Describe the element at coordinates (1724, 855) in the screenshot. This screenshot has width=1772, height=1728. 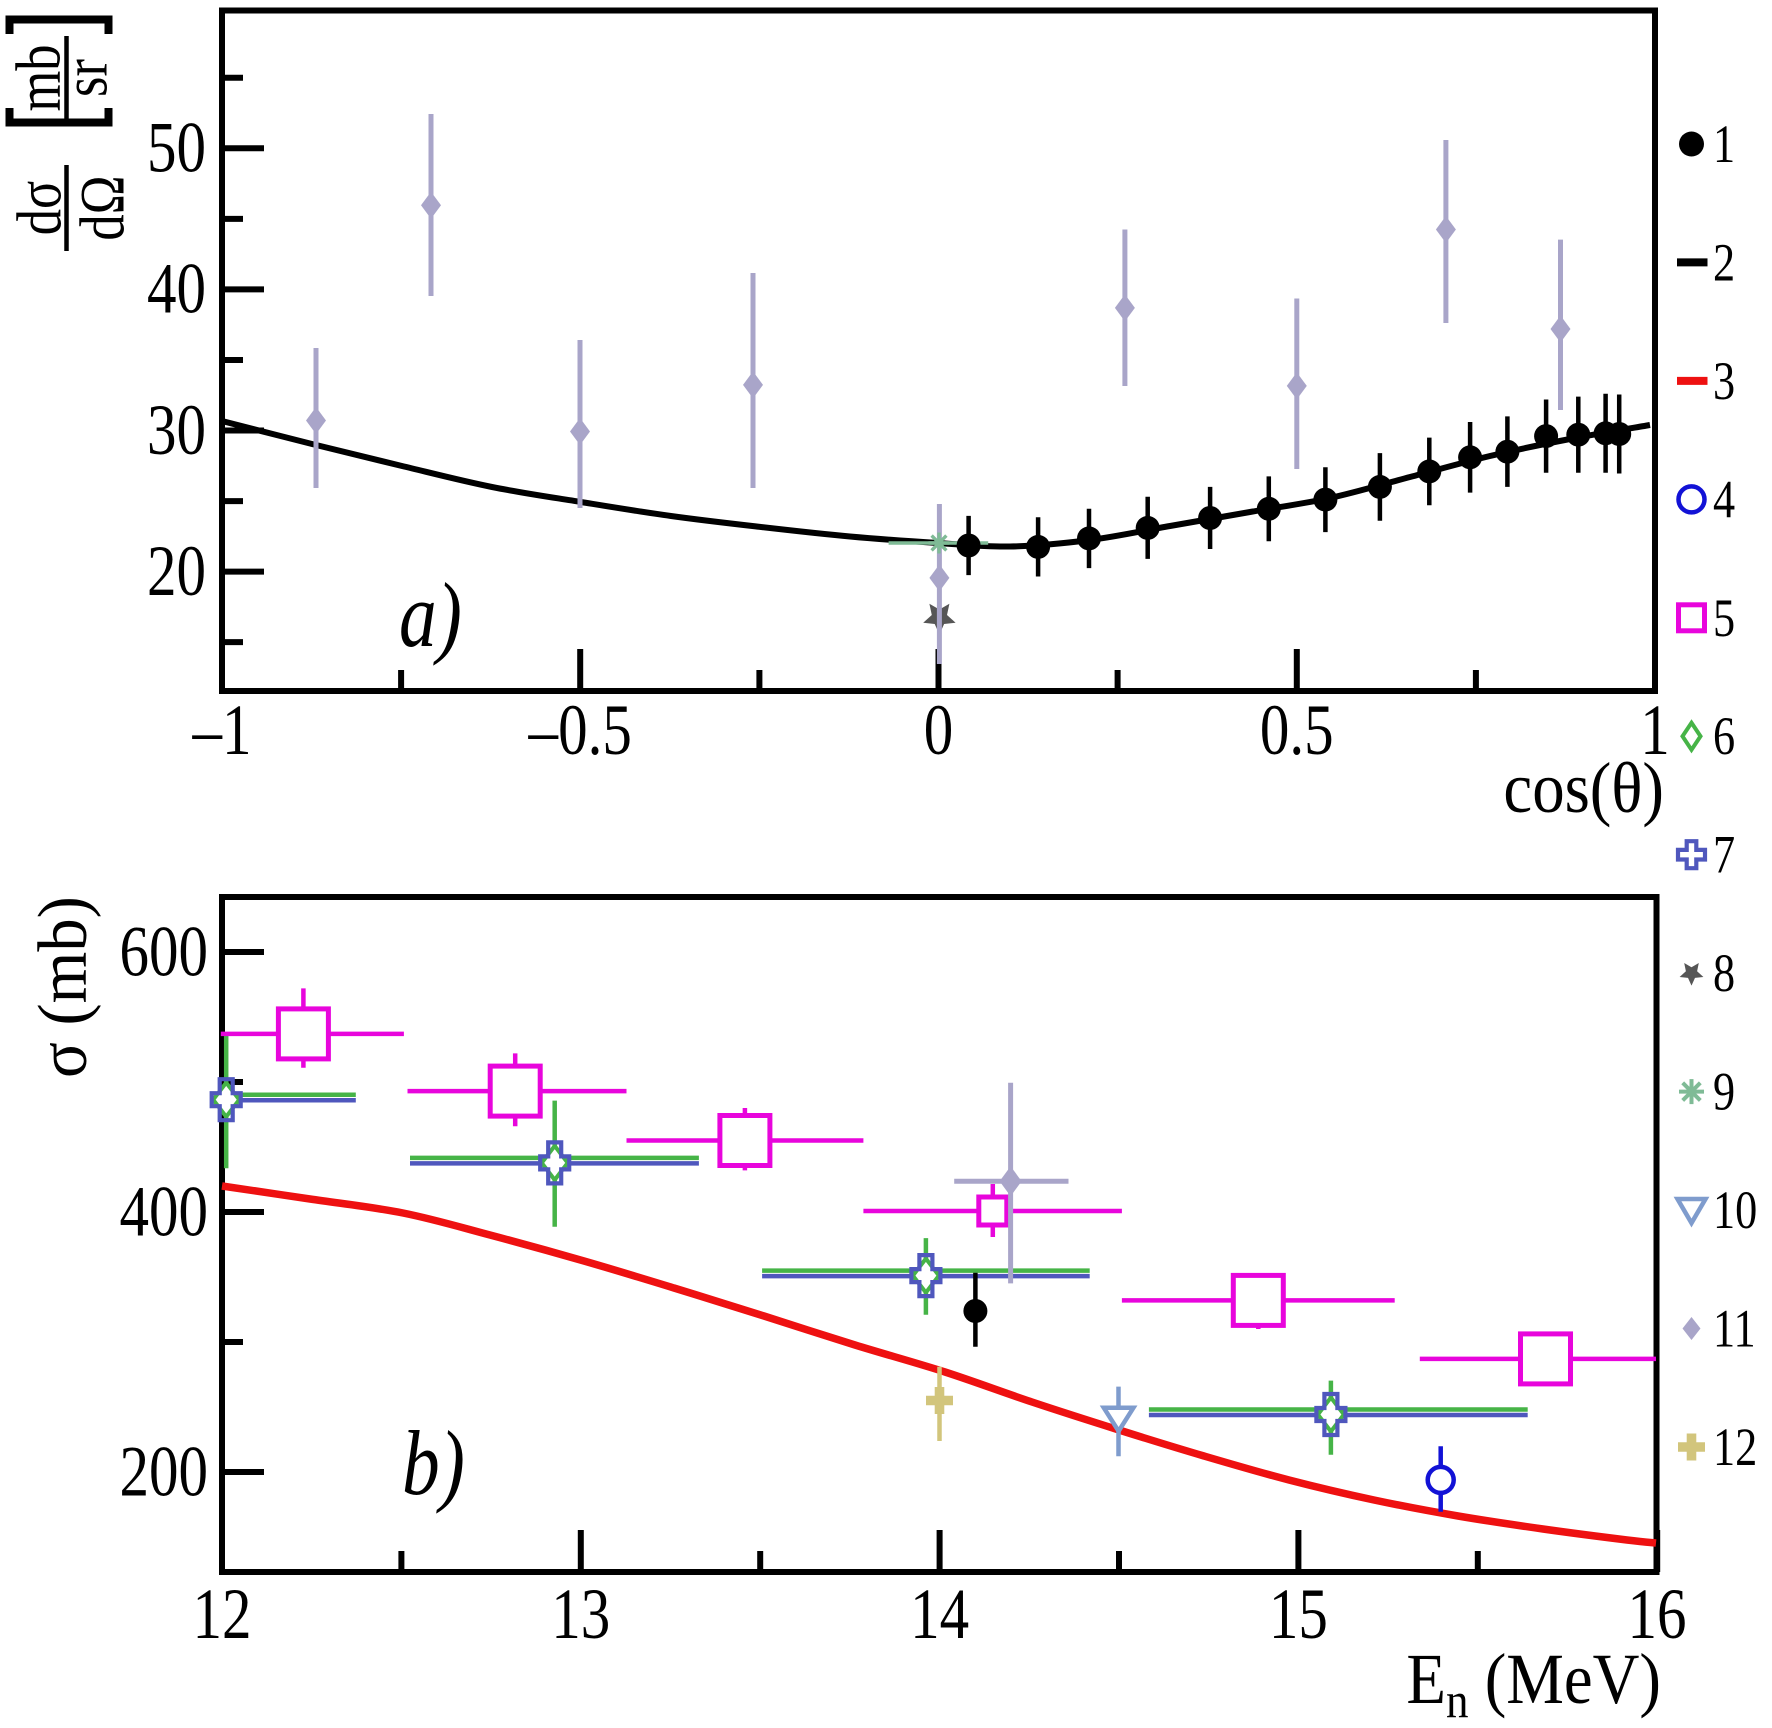
I see `svg-text: 7` at that location.